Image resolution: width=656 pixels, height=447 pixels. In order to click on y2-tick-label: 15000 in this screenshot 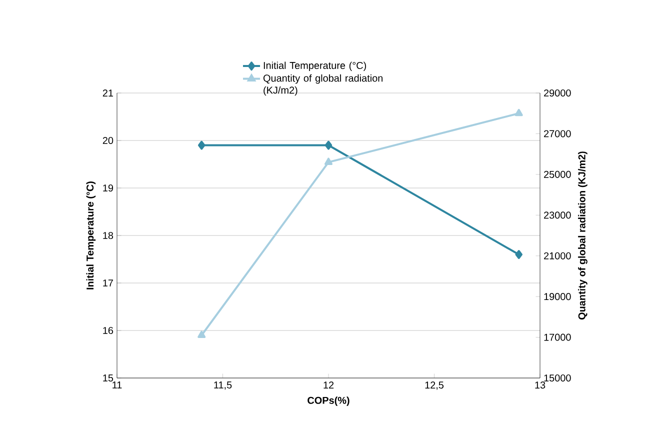, I will do `click(557, 378)`.